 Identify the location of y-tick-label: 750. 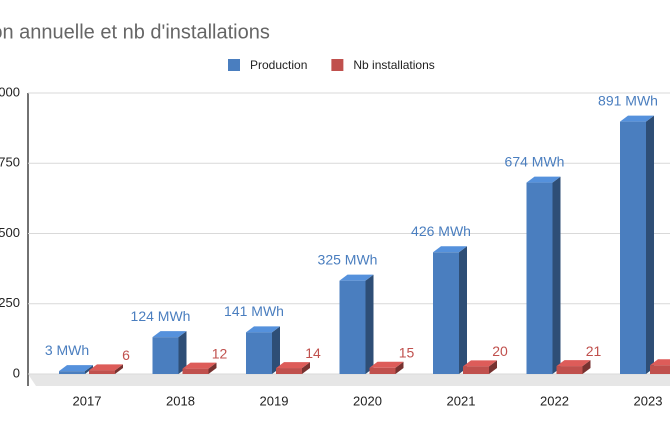
(10, 162).